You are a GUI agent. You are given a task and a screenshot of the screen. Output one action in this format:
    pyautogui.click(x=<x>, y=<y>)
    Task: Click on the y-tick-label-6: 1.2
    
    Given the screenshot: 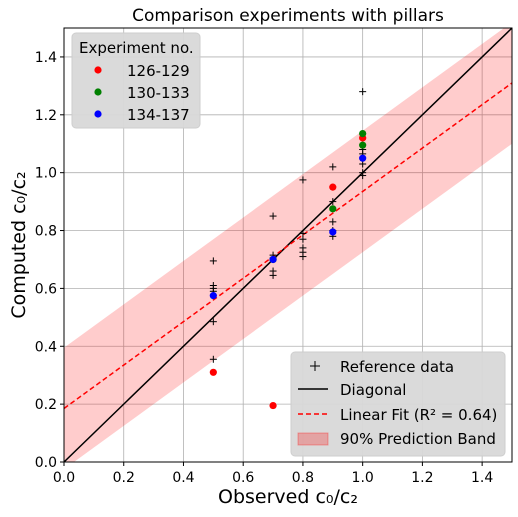 What is the action you would take?
    pyautogui.click(x=46, y=116)
    